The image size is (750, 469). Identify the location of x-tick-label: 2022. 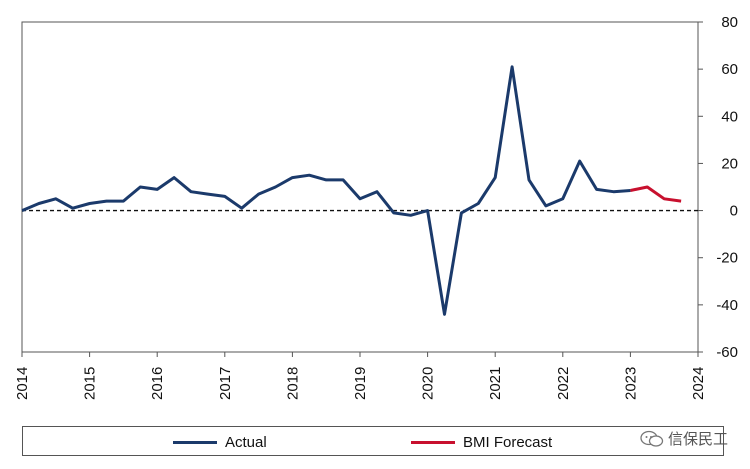
(563, 383).